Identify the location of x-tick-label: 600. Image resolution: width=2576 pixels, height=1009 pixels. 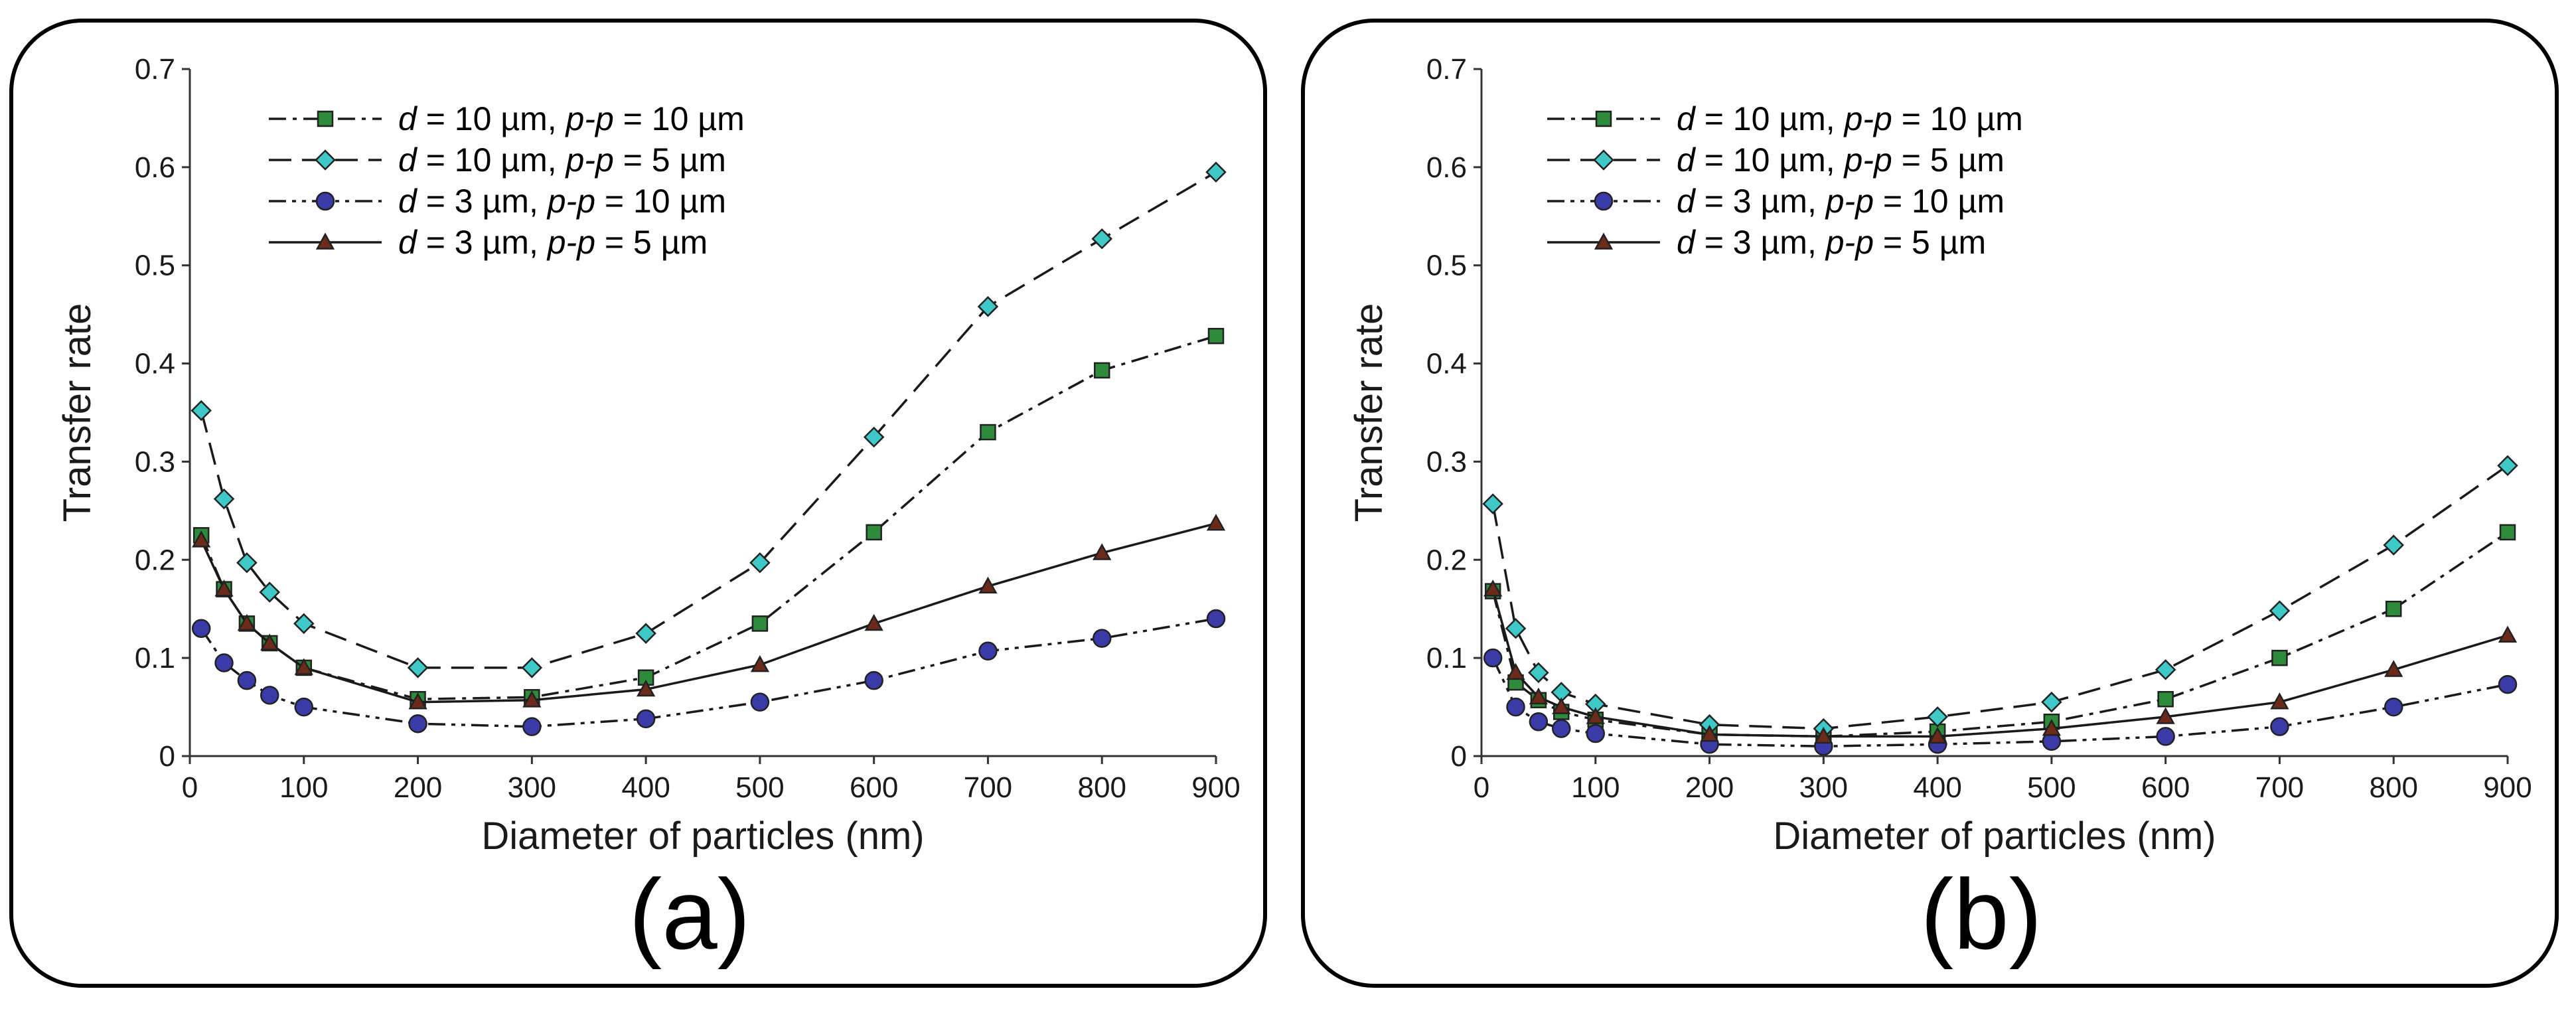
(874, 787).